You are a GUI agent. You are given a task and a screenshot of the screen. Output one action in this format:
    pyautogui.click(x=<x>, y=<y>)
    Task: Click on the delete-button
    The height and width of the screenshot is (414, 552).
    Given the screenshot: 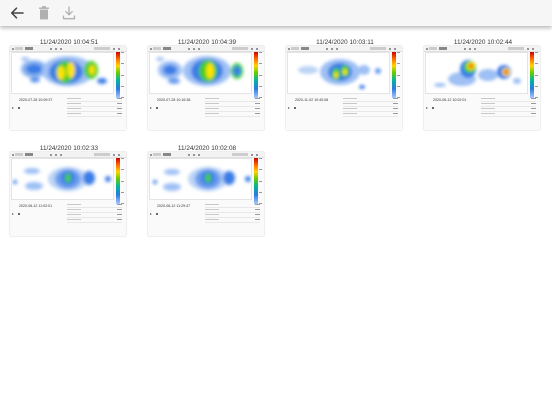 What is the action you would take?
    pyautogui.click(x=44, y=13)
    